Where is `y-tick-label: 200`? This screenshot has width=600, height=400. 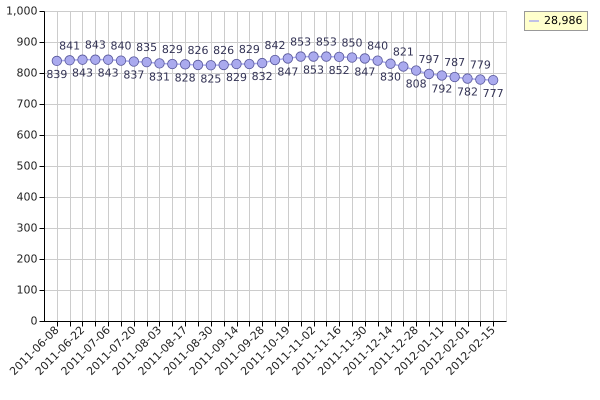 y-tick-label: 200 is located at coordinates (27, 259).